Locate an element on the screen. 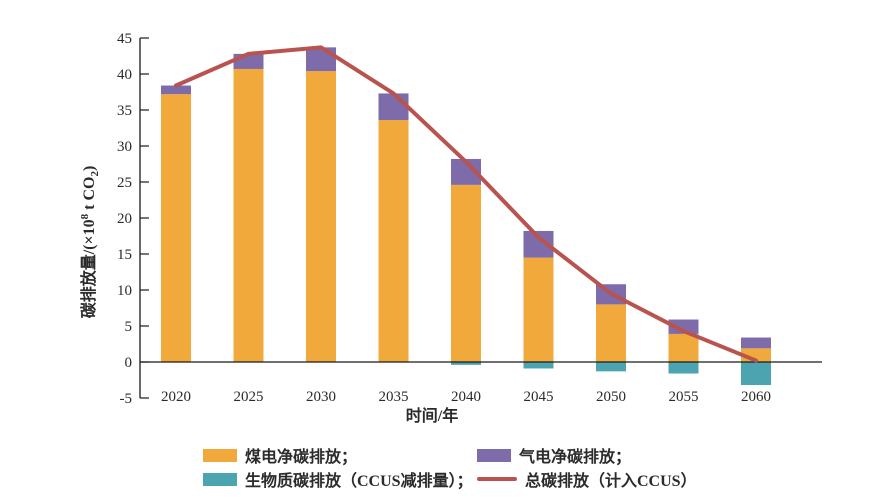 Image resolution: width=879 pixels, height=501 pixels. legend-label-total: 总碳排放（计入CCUS） is located at coordinates (611, 481).